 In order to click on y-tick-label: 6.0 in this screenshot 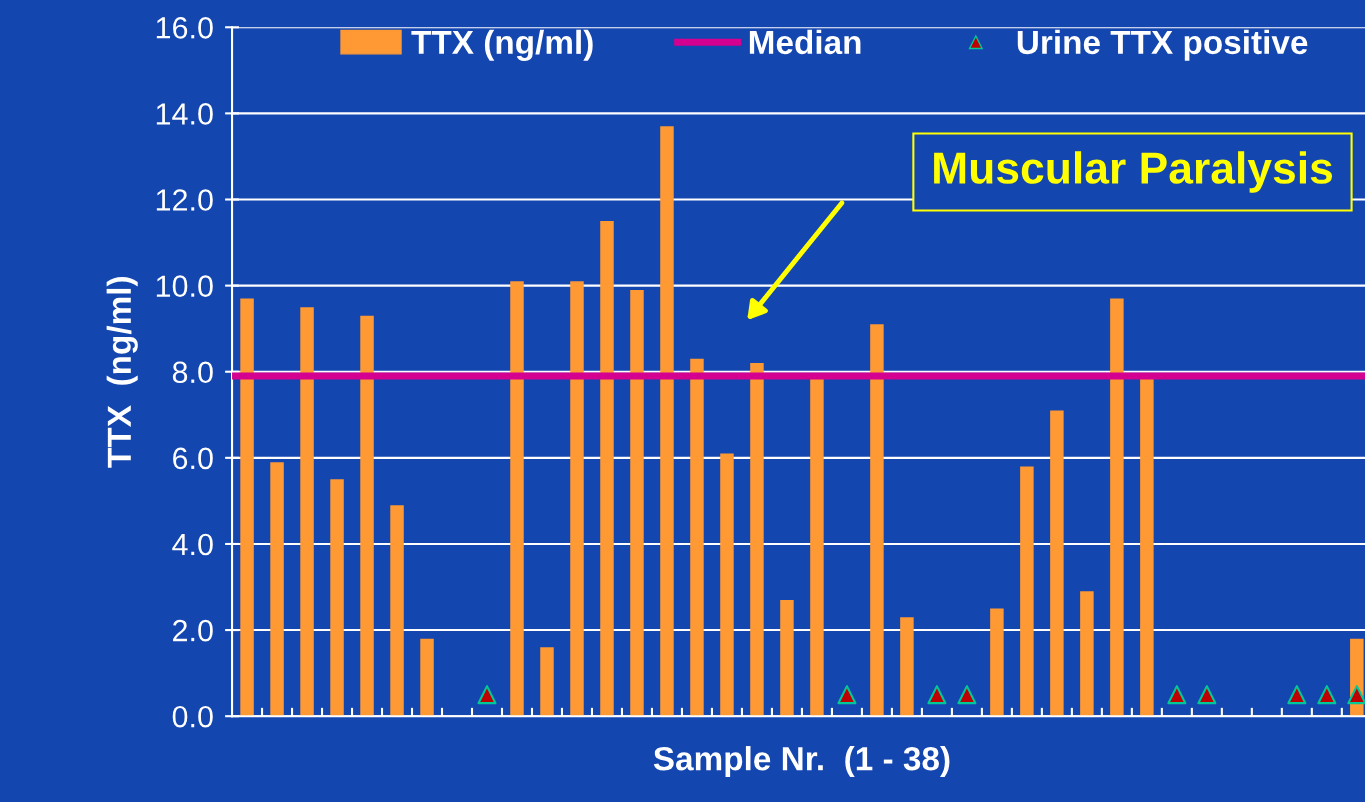, I will do `click(193, 458)`.